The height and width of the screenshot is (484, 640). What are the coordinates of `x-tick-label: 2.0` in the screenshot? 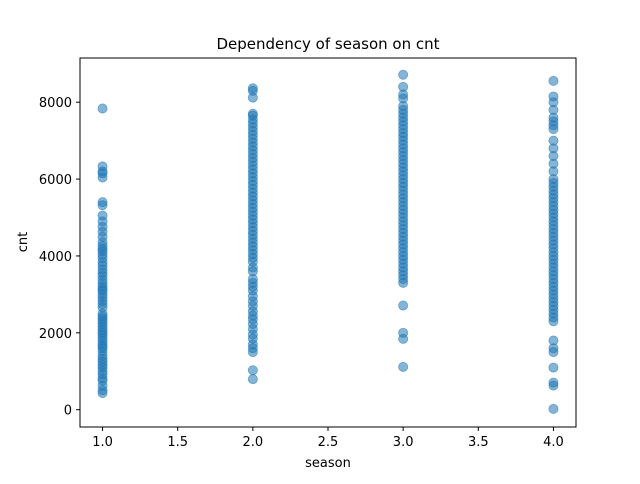 It's located at (253, 442).